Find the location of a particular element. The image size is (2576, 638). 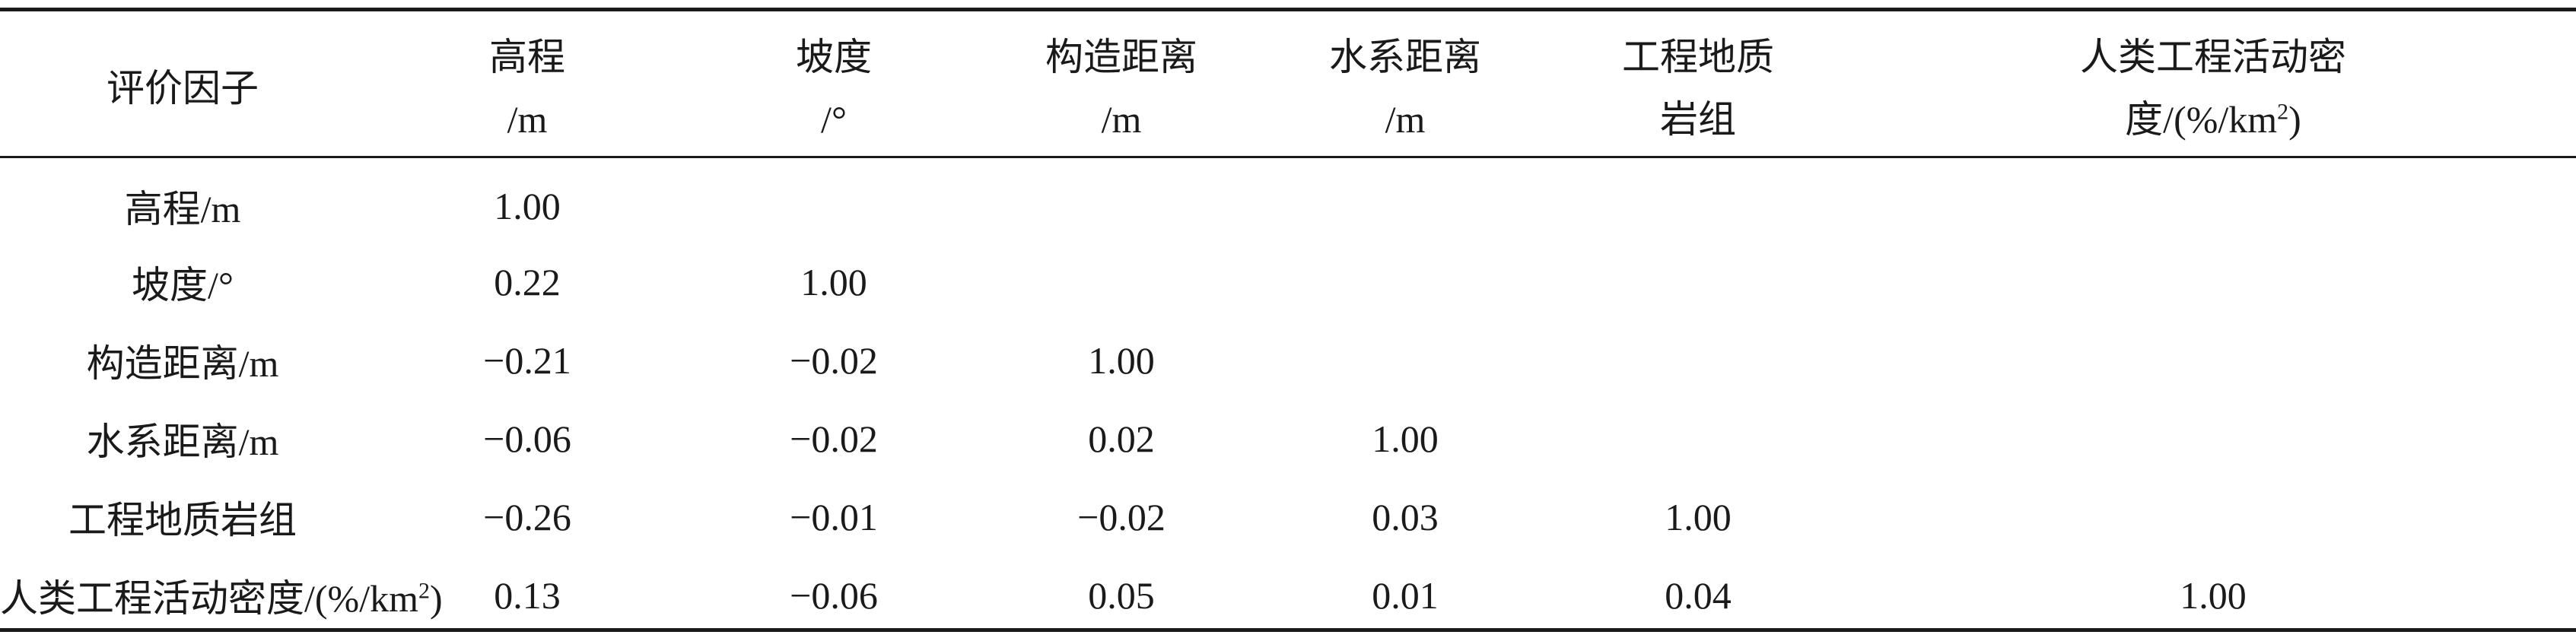

table-row: 工程地质岩组 −0.26 −0.01 −0.02 0.03 1.00 is located at coordinates (1288, 517).